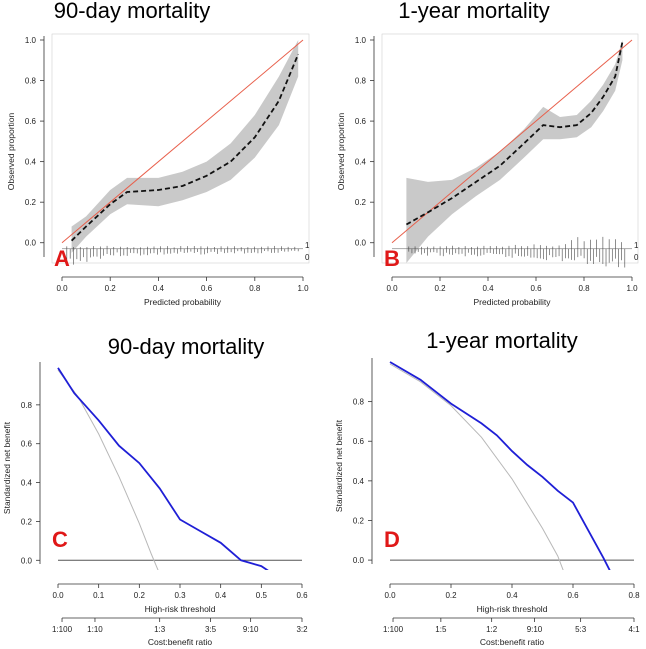  What do you see at coordinates (160, 629) in the screenshot?
I see `x2-tick-label: 1:3` at bounding box center [160, 629].